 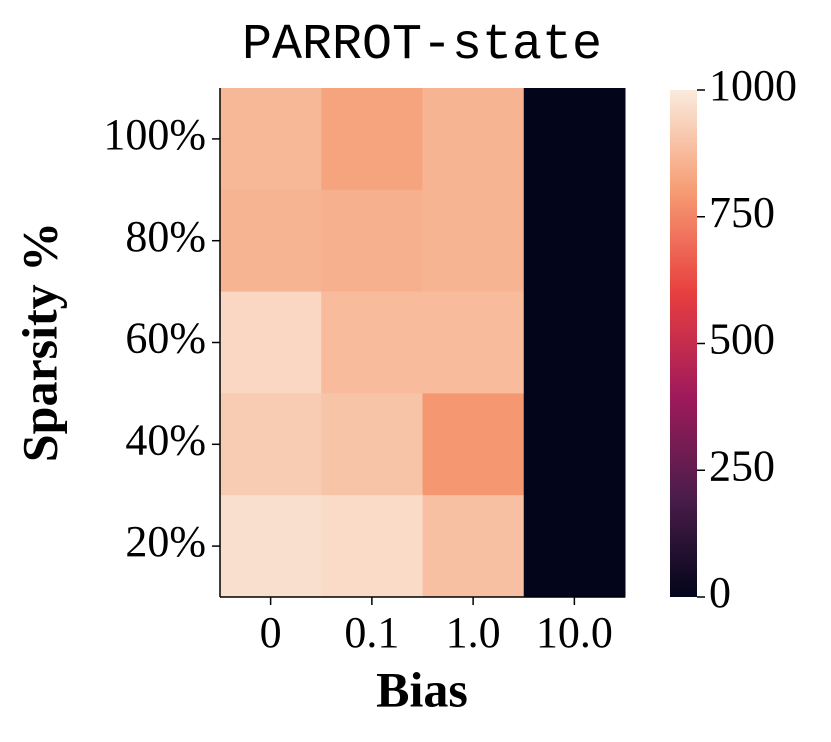 I want to click on y-axis-label: Sparsity %, so click(x=39, y=342).